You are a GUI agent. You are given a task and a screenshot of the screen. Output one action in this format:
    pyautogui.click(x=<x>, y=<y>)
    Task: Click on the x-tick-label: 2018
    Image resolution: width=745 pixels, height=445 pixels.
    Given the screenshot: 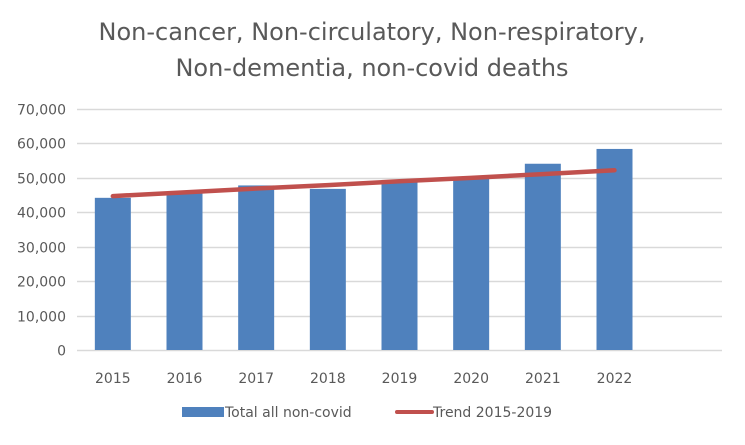 What is the action you would take?
    pyautogui.click(x=328, y=379)
    